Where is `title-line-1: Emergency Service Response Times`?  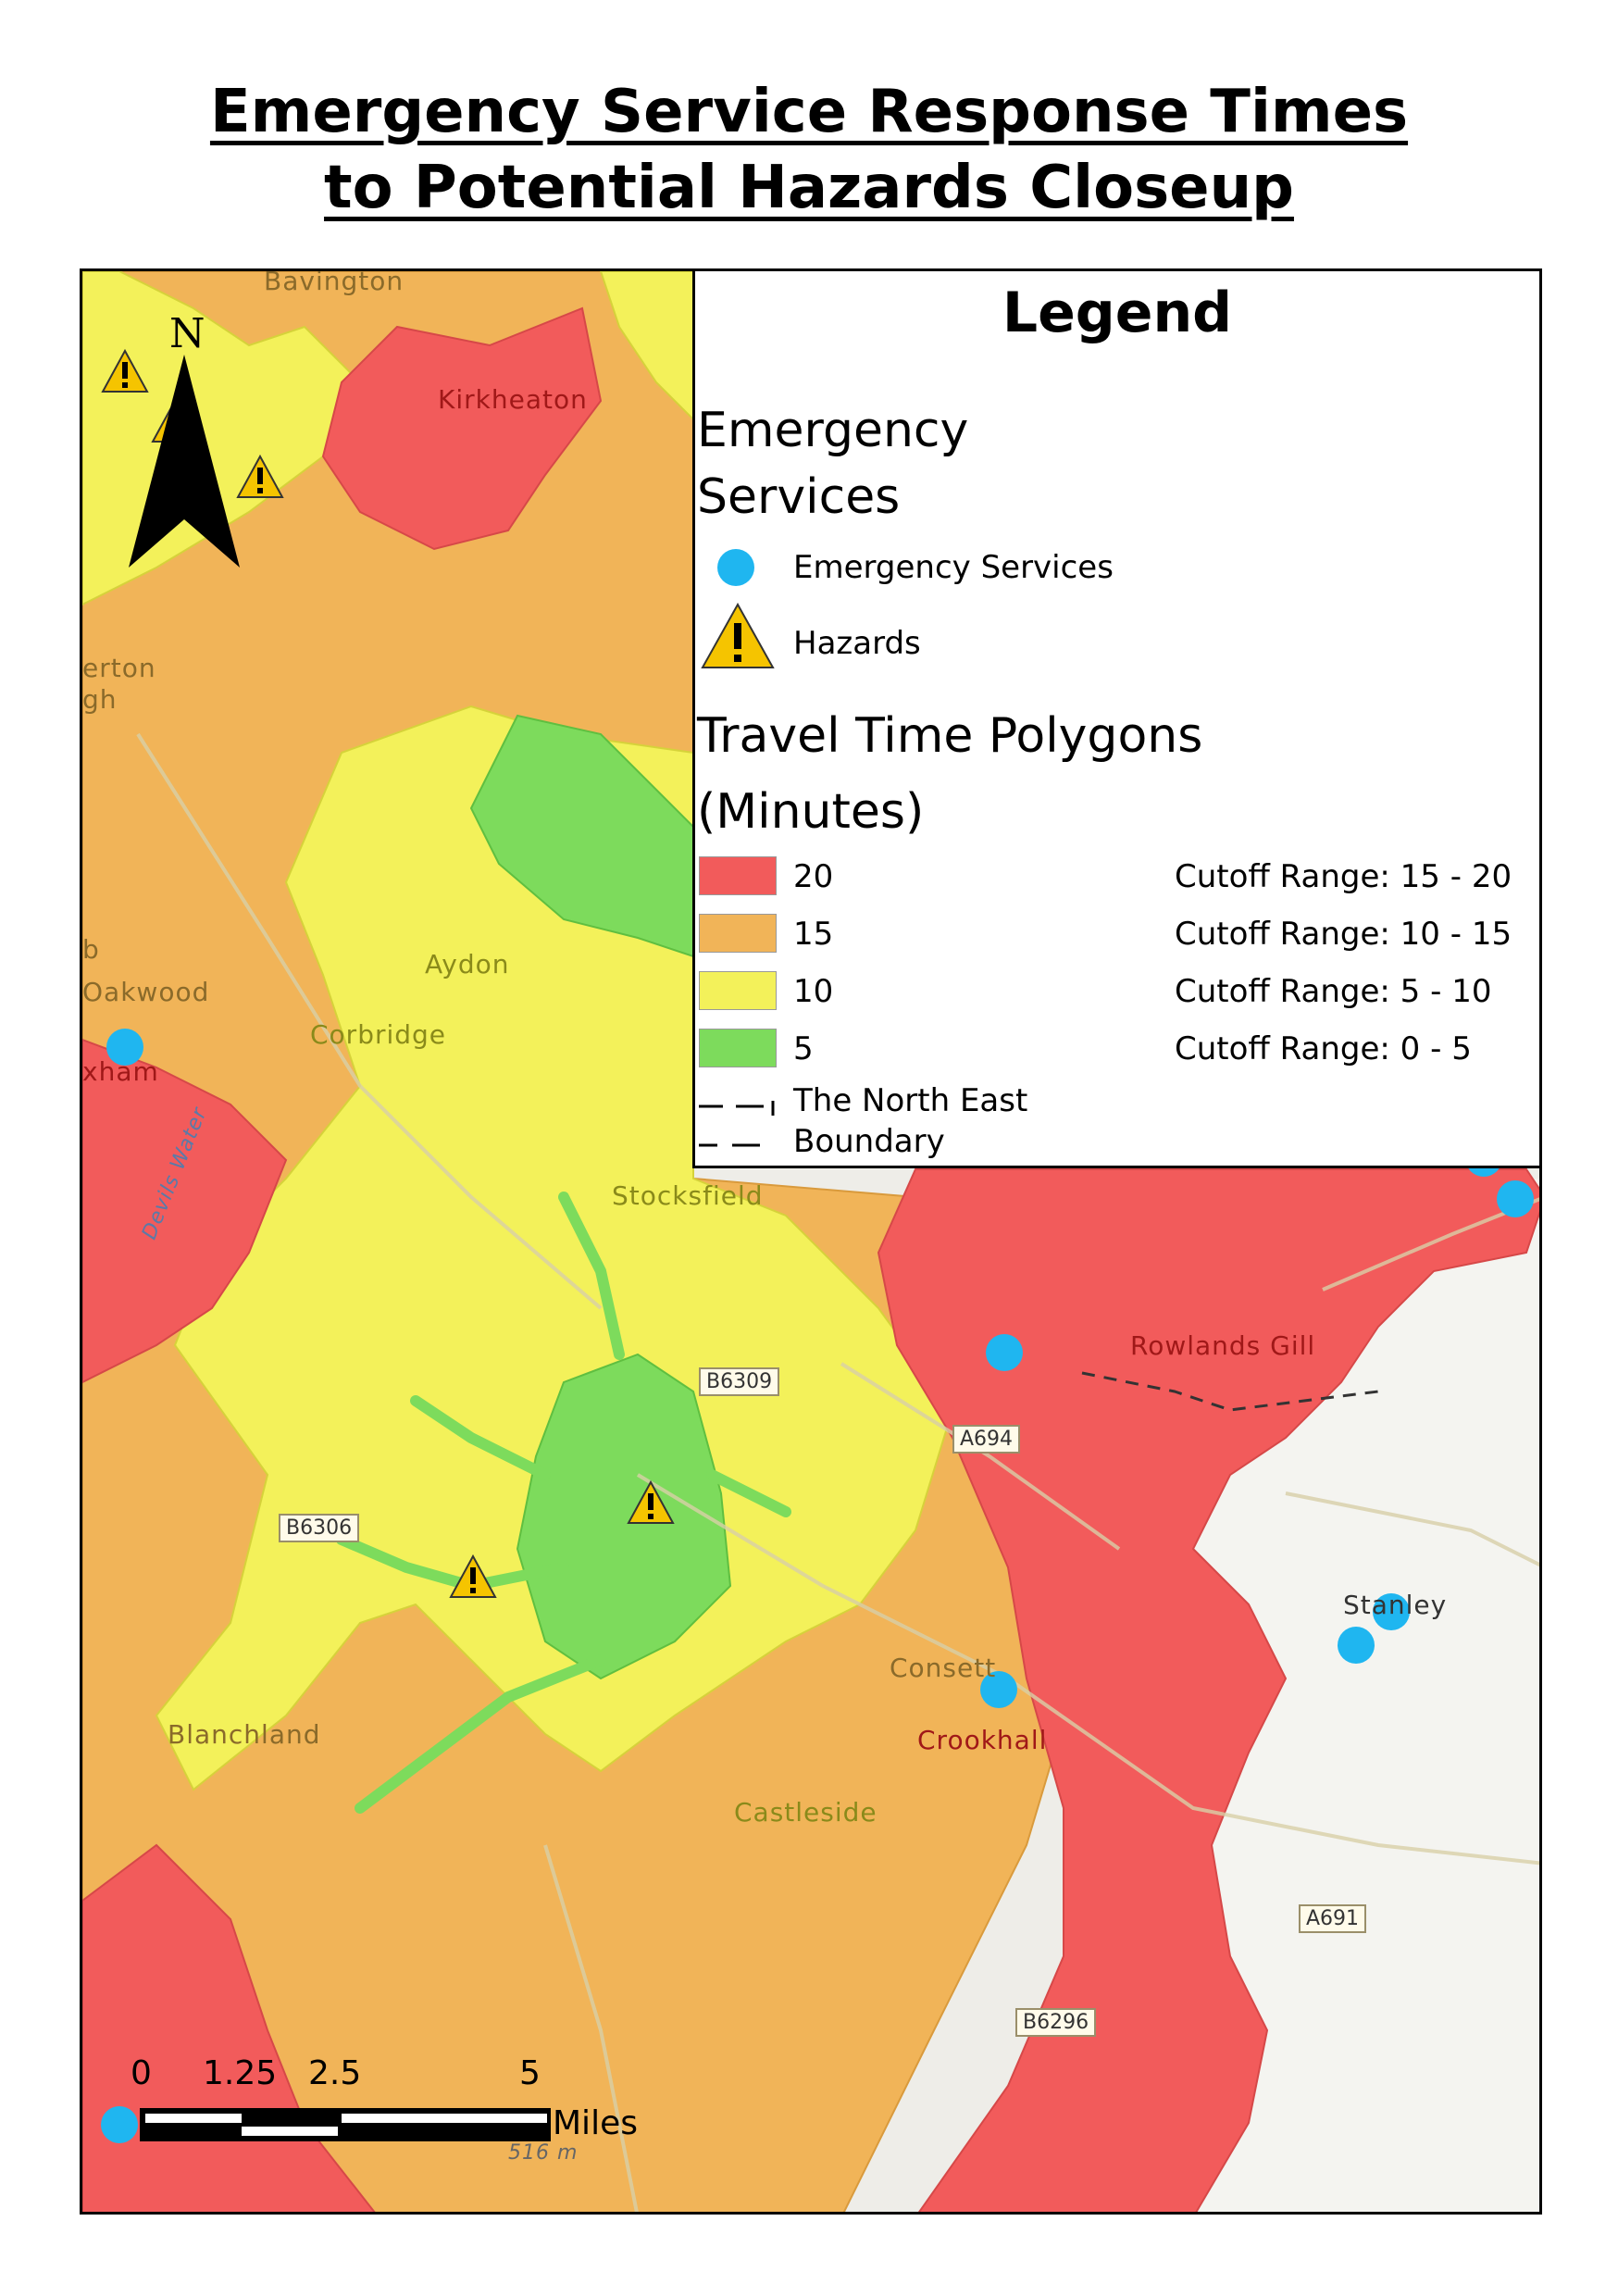
title-line-1: Emergency Service Response Times is located at coordinates (809, 112).